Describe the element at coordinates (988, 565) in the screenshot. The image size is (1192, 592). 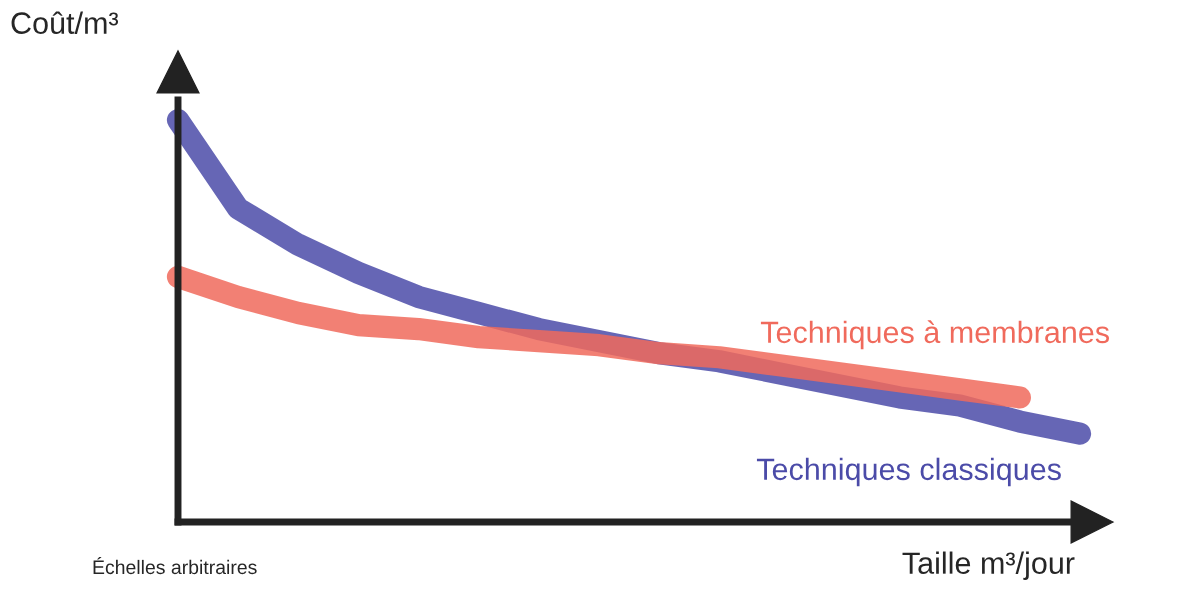
I see `x-axis-title: Taille m³/jour` at that location.